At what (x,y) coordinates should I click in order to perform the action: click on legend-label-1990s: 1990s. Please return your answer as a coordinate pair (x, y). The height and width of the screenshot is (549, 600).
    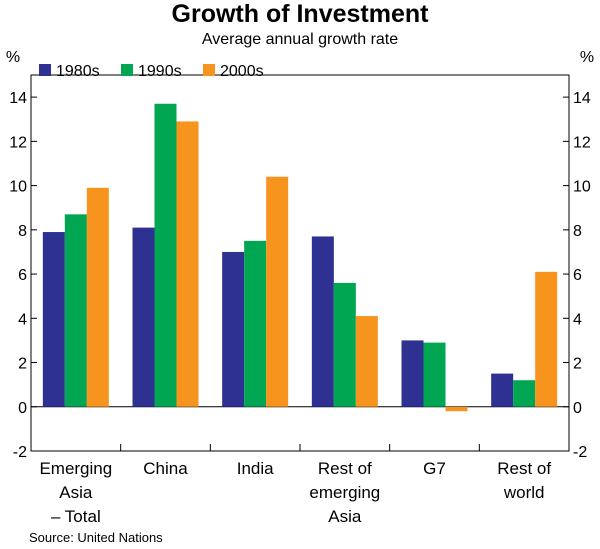
    Looking at the image, I should click on (160, 71).